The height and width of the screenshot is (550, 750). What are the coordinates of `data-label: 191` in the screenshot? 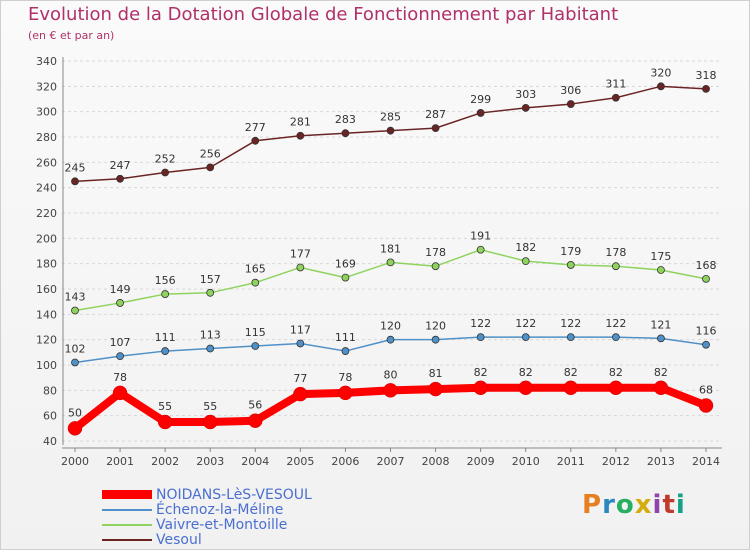 It's located at (480, 236).